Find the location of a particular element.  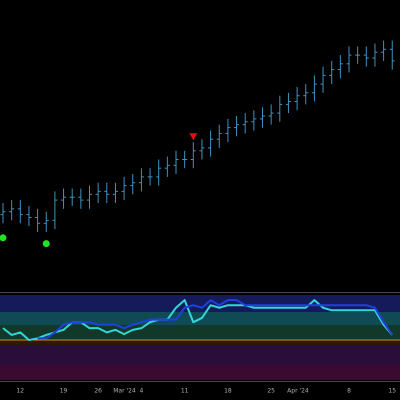

x-tick-label: 19 is located at coordinates (64, 391).